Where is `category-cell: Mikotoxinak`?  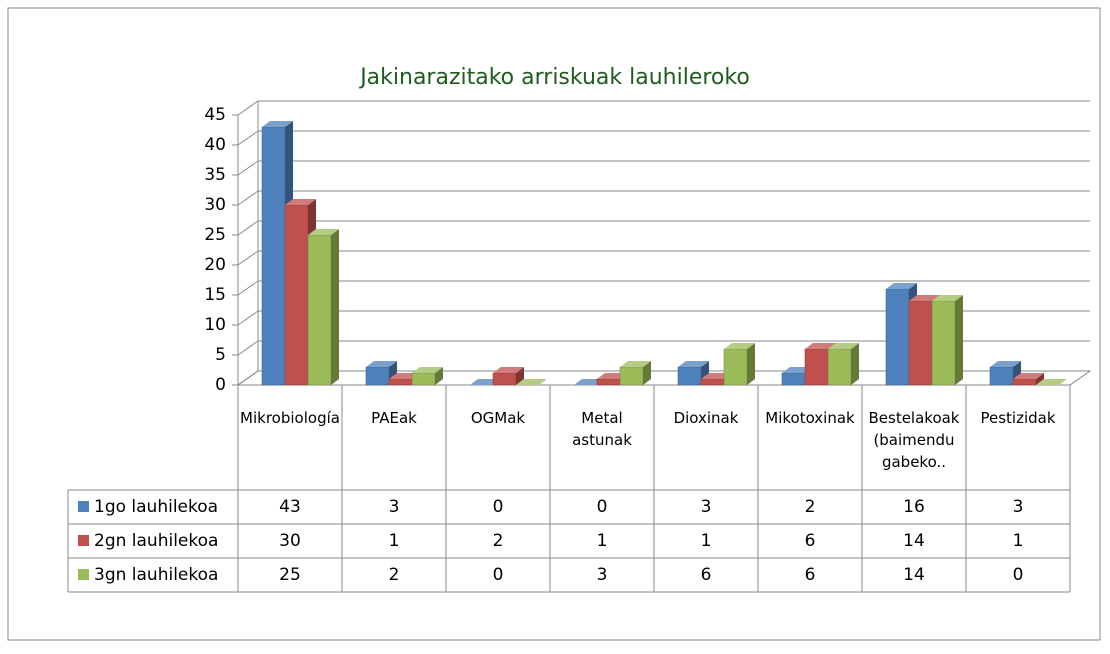
category-cell: Mikotoxinak is located at coordinates (810, 418).